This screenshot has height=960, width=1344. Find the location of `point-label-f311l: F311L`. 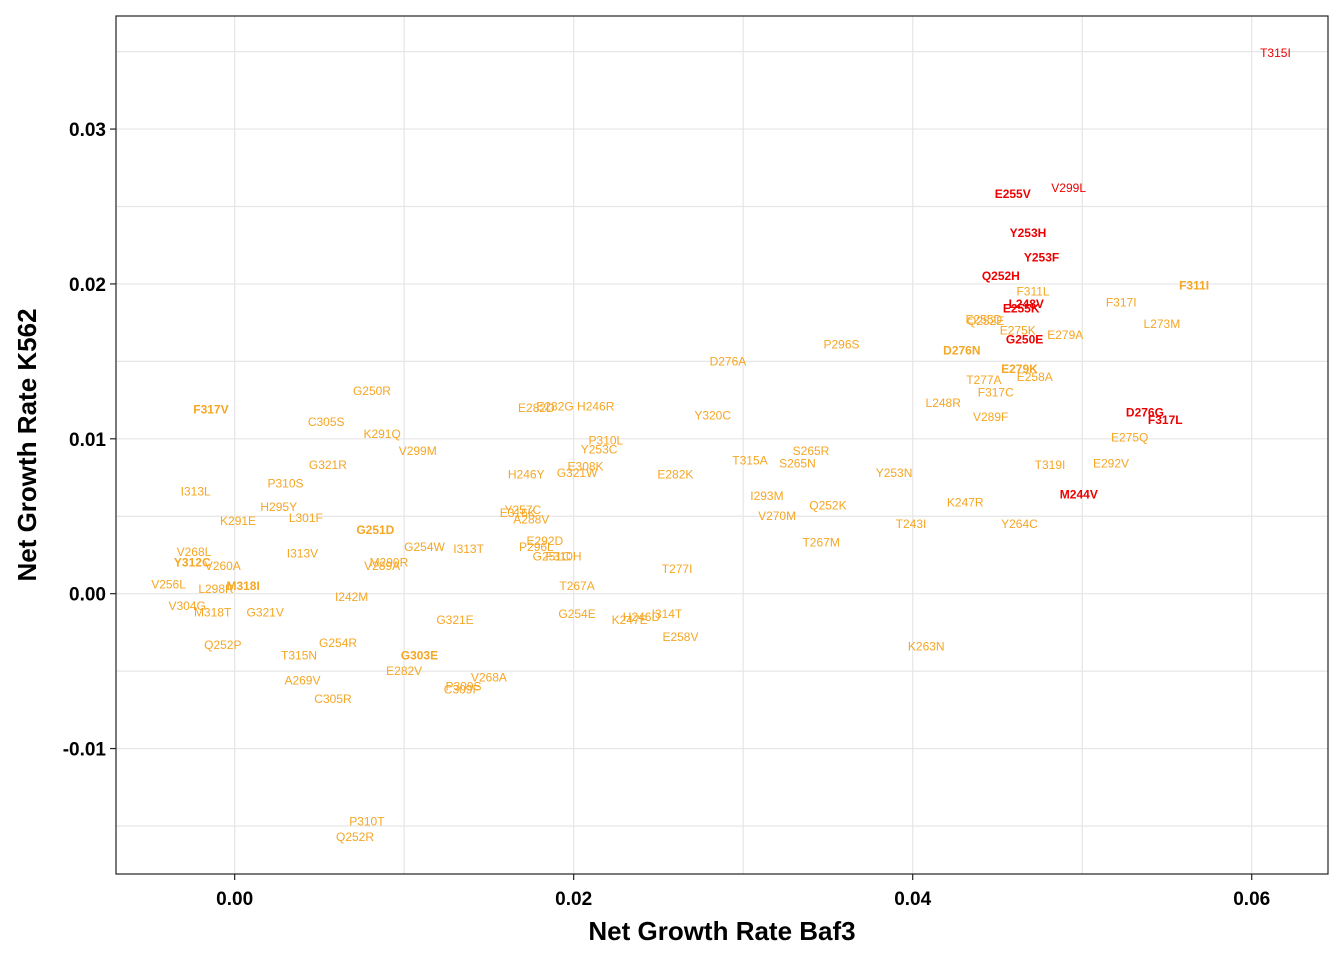

point-label-f311l: F311L is located at coordinates (1032, 292).